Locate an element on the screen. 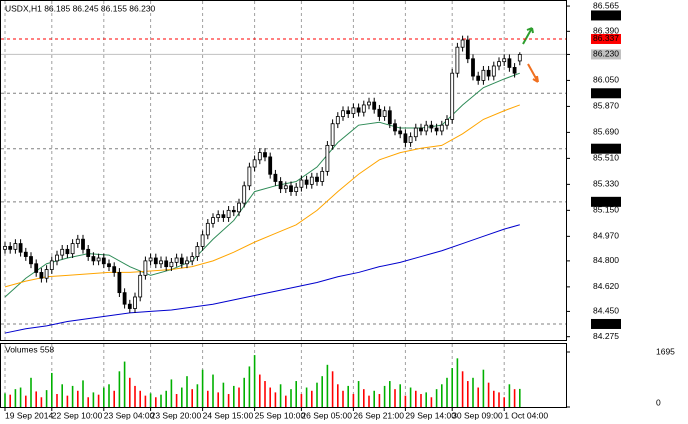 This screenshot has width=688, height=424. level-label: 86.500 is located at coordinates (606, 15).